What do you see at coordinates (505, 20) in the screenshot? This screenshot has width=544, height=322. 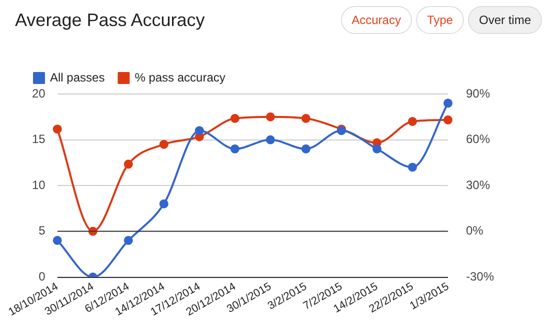 I see `text: Over time` at bounding box center [505, 20].